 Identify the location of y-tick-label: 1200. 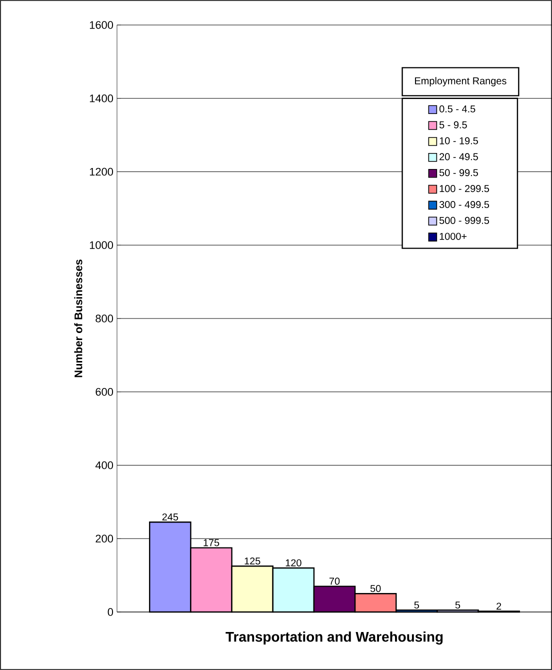
(102, 172).